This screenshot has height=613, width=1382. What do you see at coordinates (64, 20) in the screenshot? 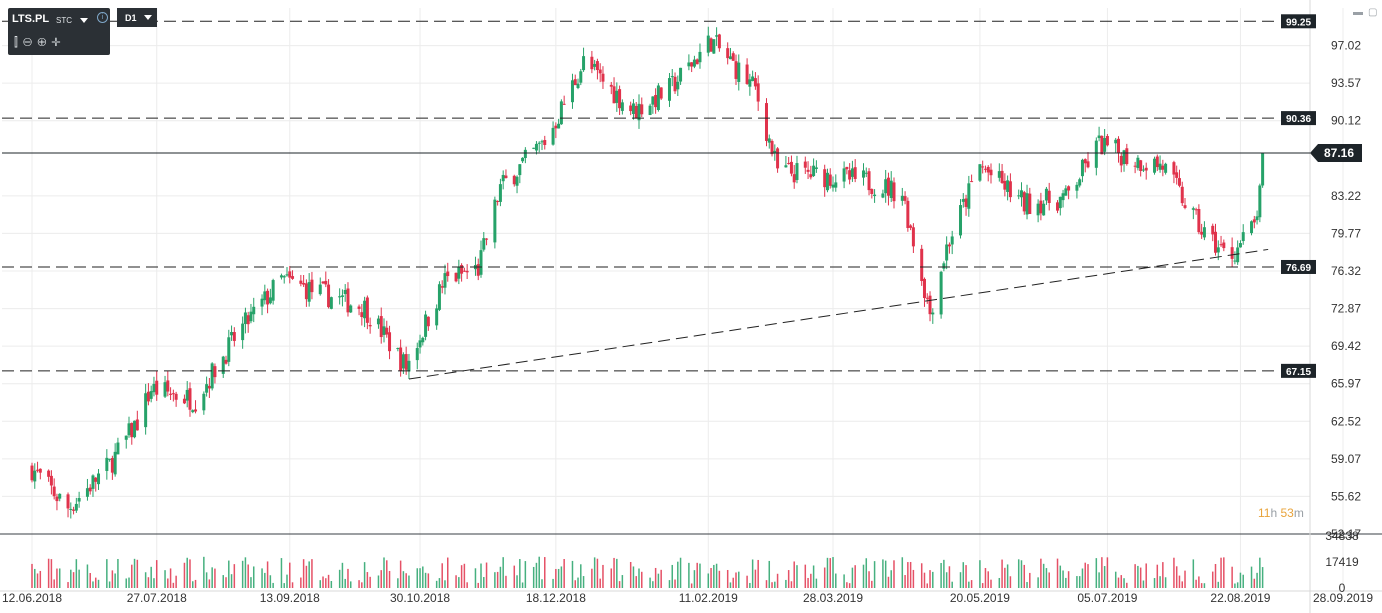
I see `market-label: STC` at bounding box center [64, 20].